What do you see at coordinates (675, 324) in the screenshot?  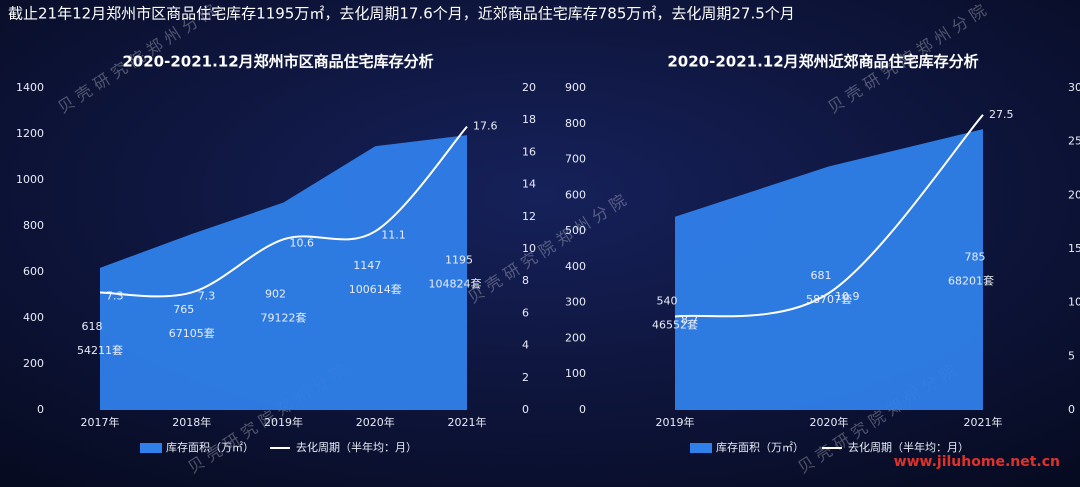 I see `annotation: 46552套` at bounding box center [675, 324].